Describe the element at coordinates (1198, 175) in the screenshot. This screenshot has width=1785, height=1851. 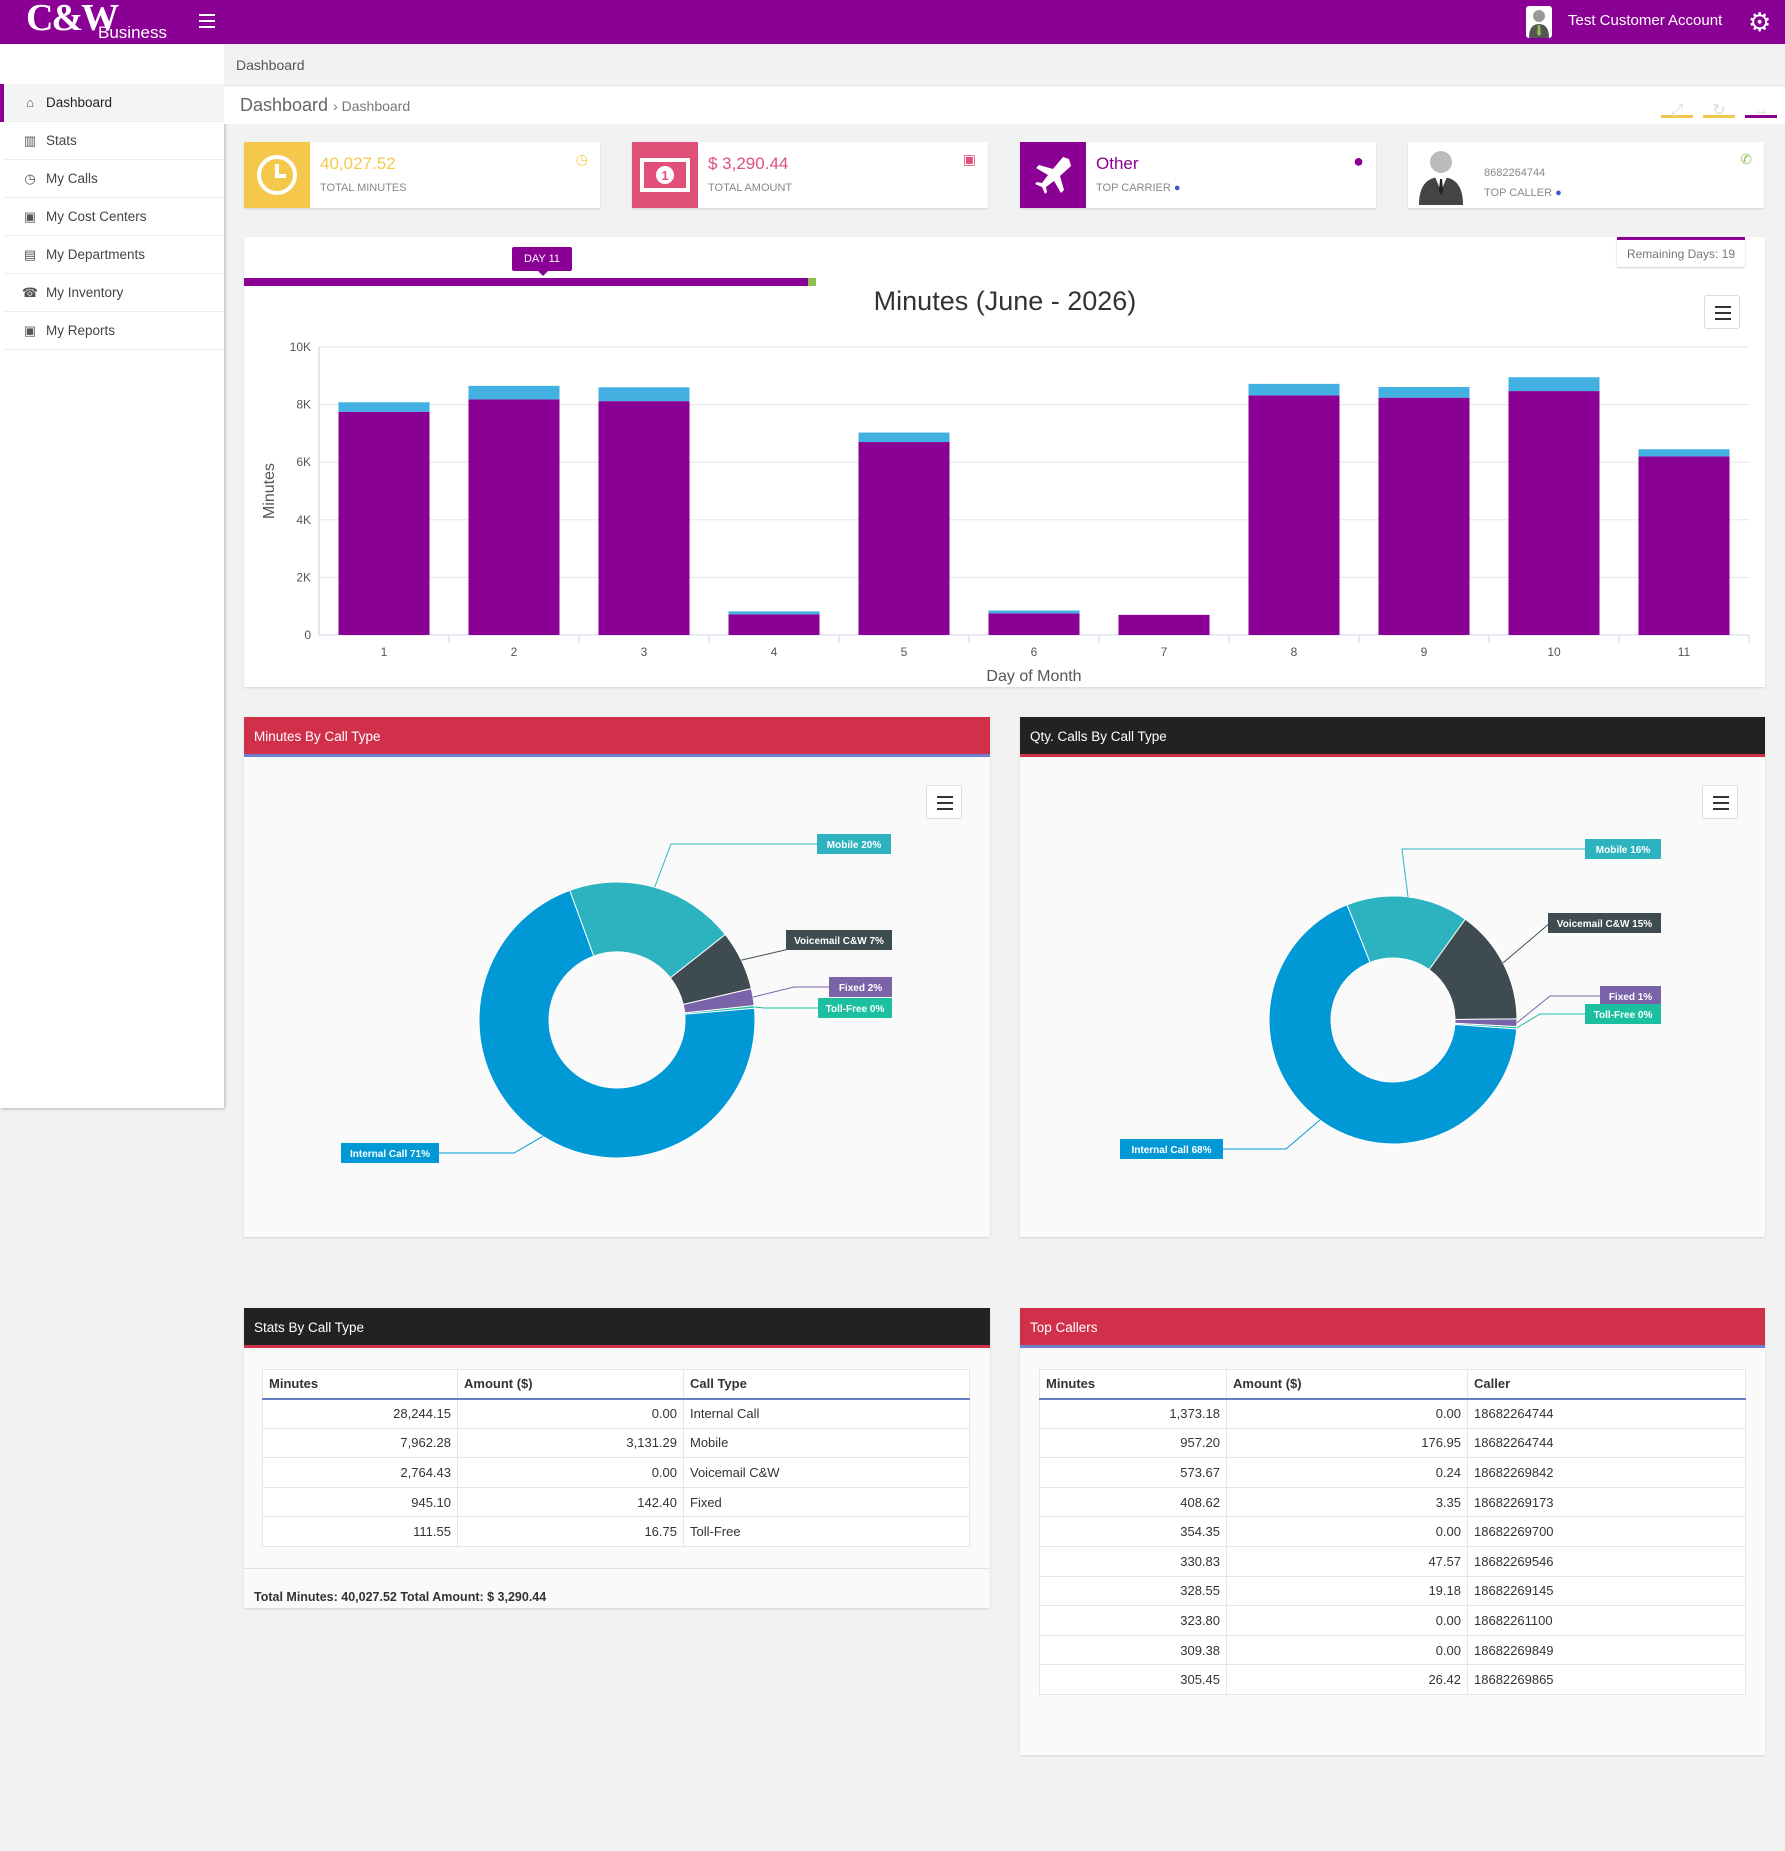
I see `card-top-carrier: Other TOP CARRIER ● ●` at that location.